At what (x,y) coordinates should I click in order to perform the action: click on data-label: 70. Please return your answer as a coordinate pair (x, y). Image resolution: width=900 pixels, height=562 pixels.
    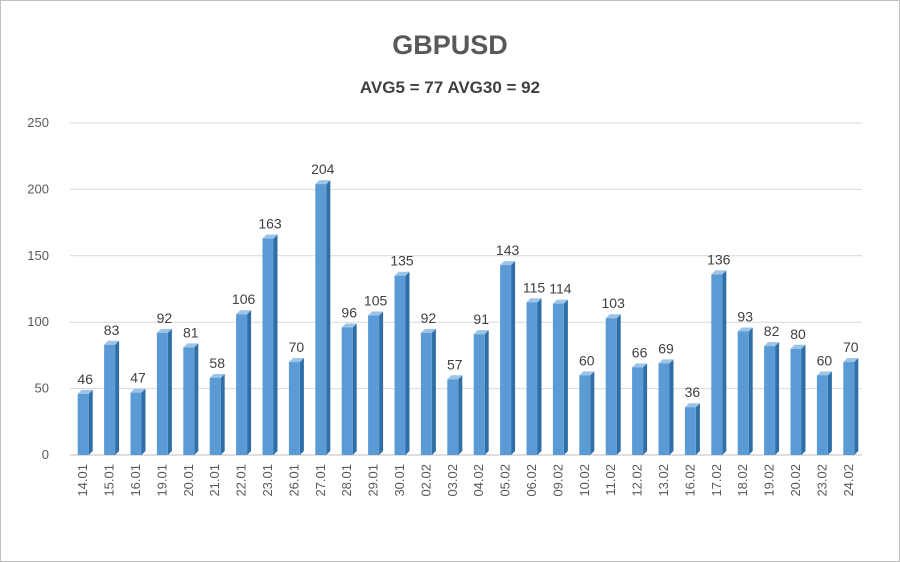
    Looking at the image, I should click on (851, 347).